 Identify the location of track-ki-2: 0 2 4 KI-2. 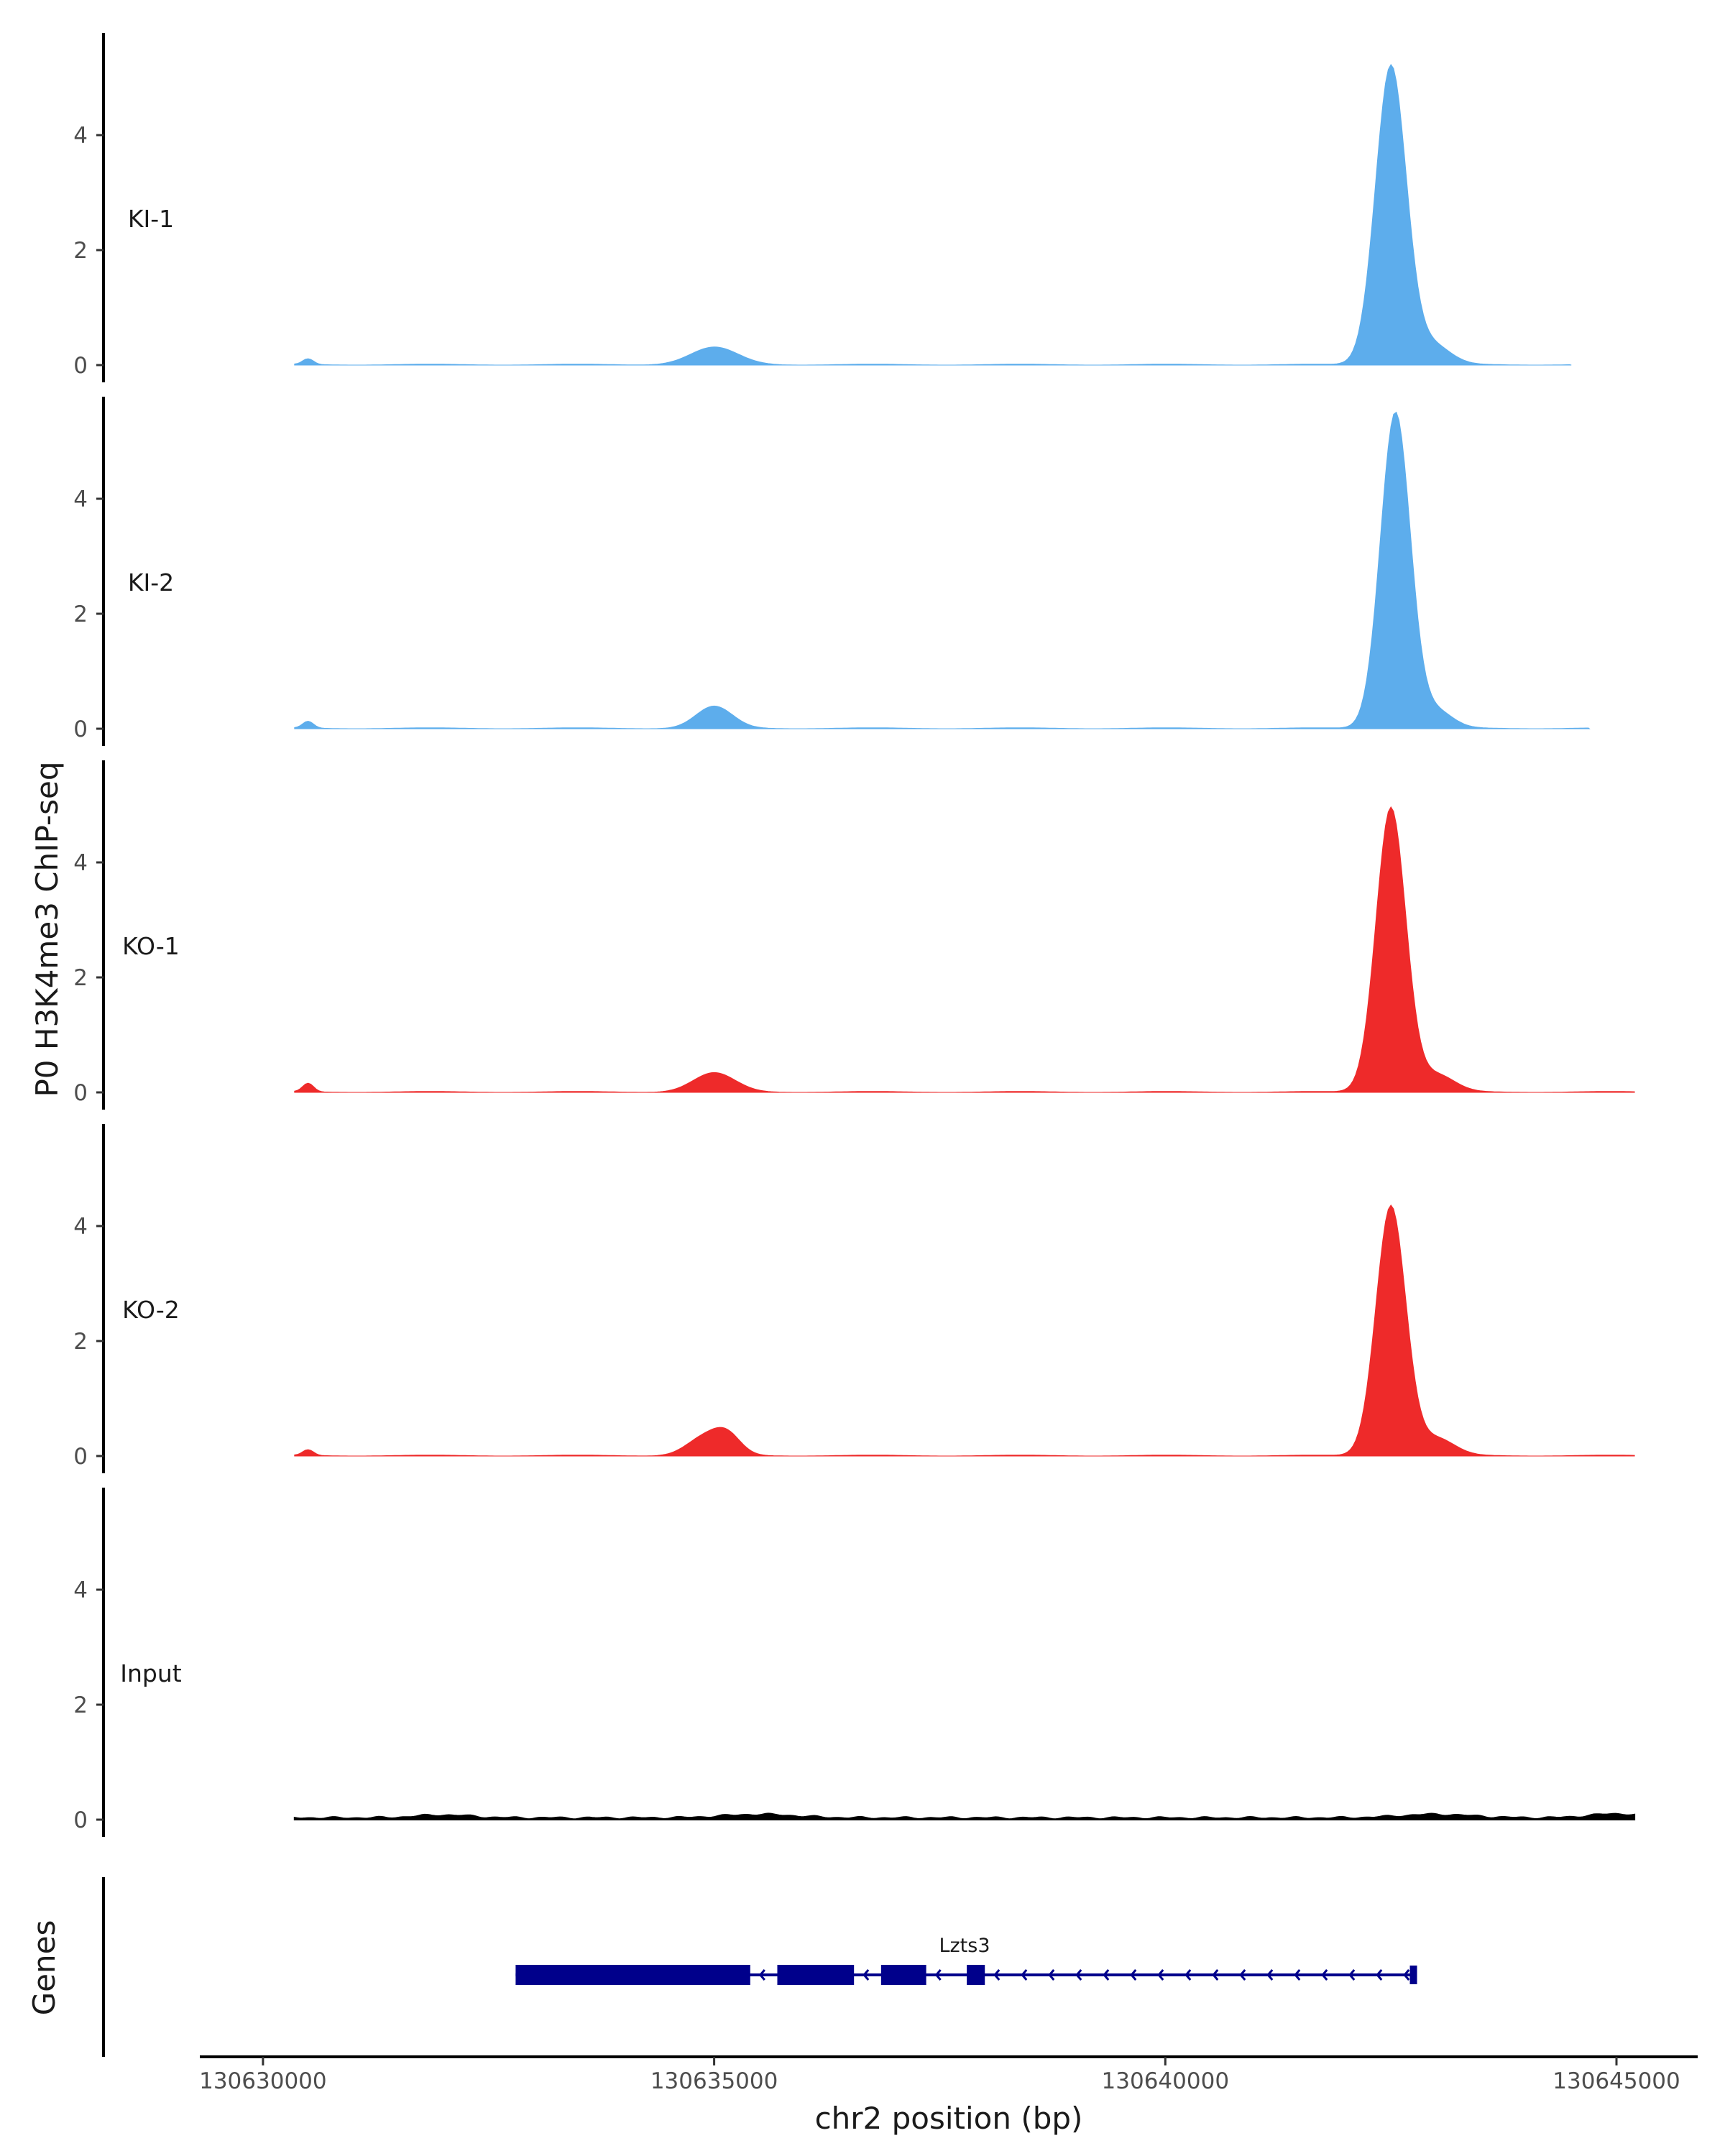
(832, 571).